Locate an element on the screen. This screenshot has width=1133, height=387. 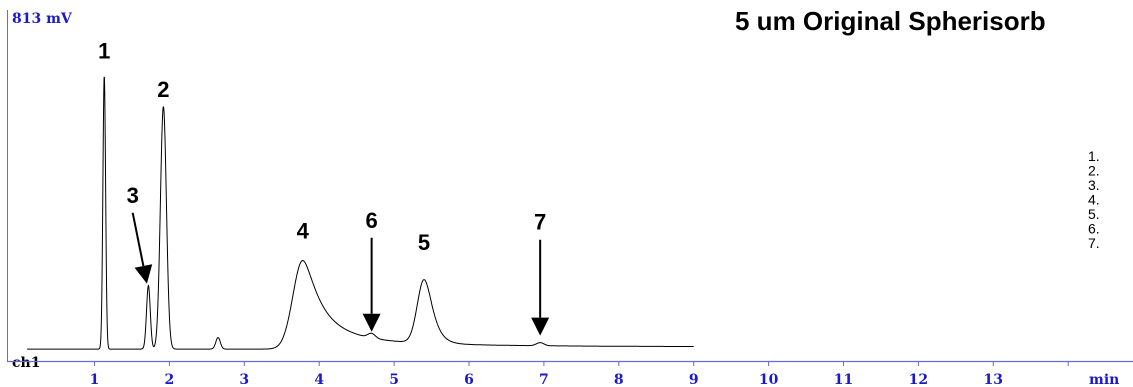
peak-label: 2 is located at coordinates (163, 89).